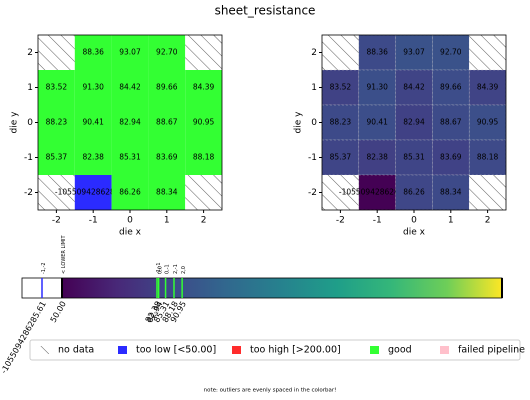  What do you see at coordinates (76, 350) in the screenshot?
I see `legend-label: no data` at bounding box center [76, 350].